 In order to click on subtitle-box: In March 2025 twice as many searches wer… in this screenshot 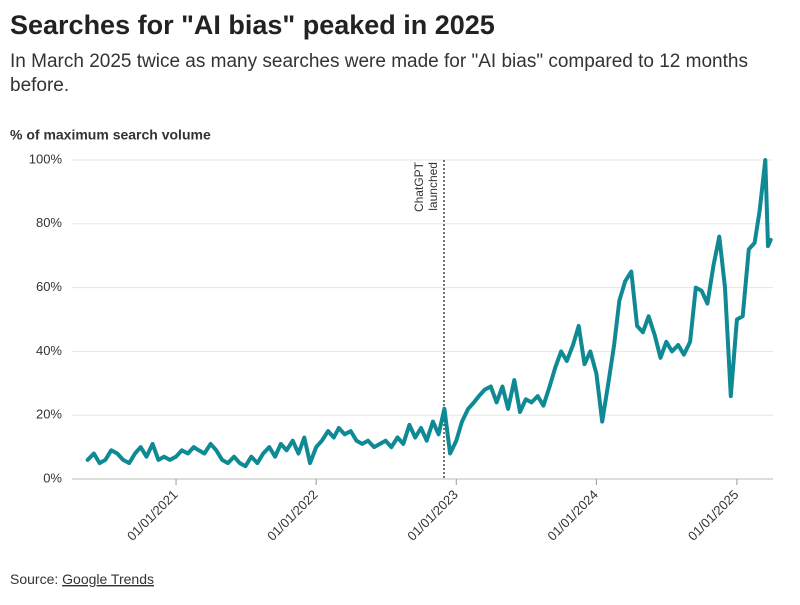, I will do `click(379, 73)`.